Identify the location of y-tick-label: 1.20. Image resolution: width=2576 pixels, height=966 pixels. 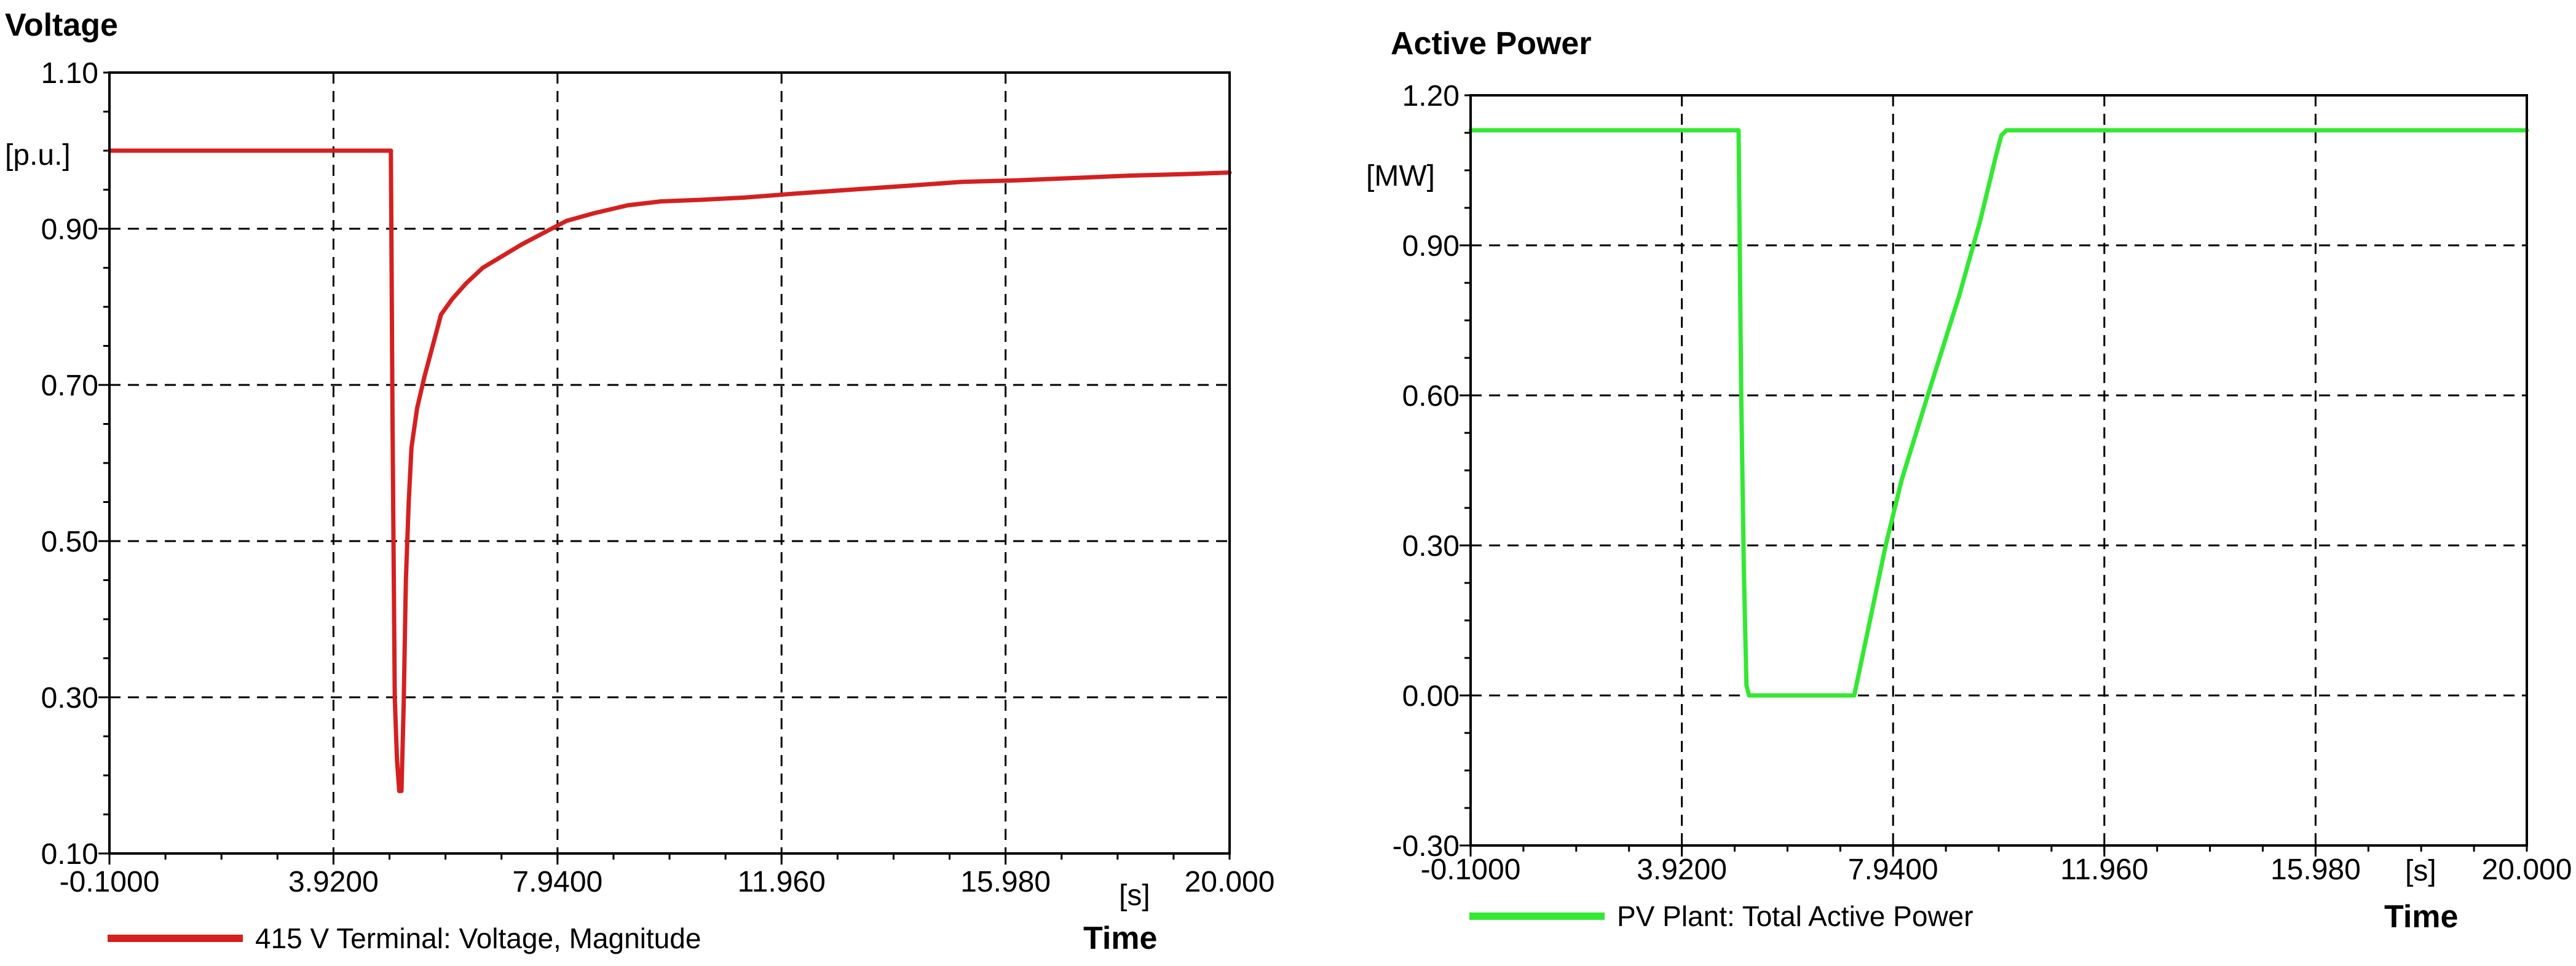
(1431, 96).